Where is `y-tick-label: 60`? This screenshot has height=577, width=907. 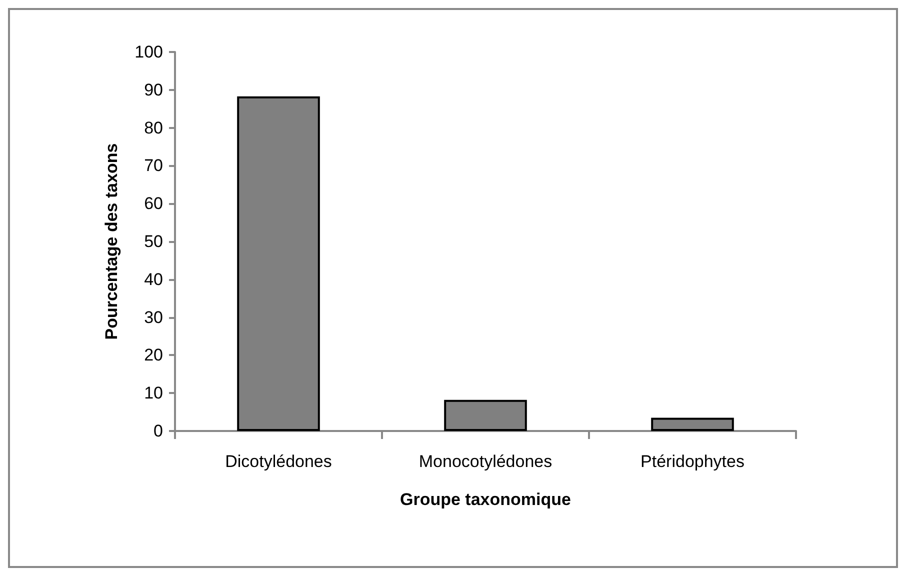
y-tick-label: 60 is located at coordinates (153, 204).